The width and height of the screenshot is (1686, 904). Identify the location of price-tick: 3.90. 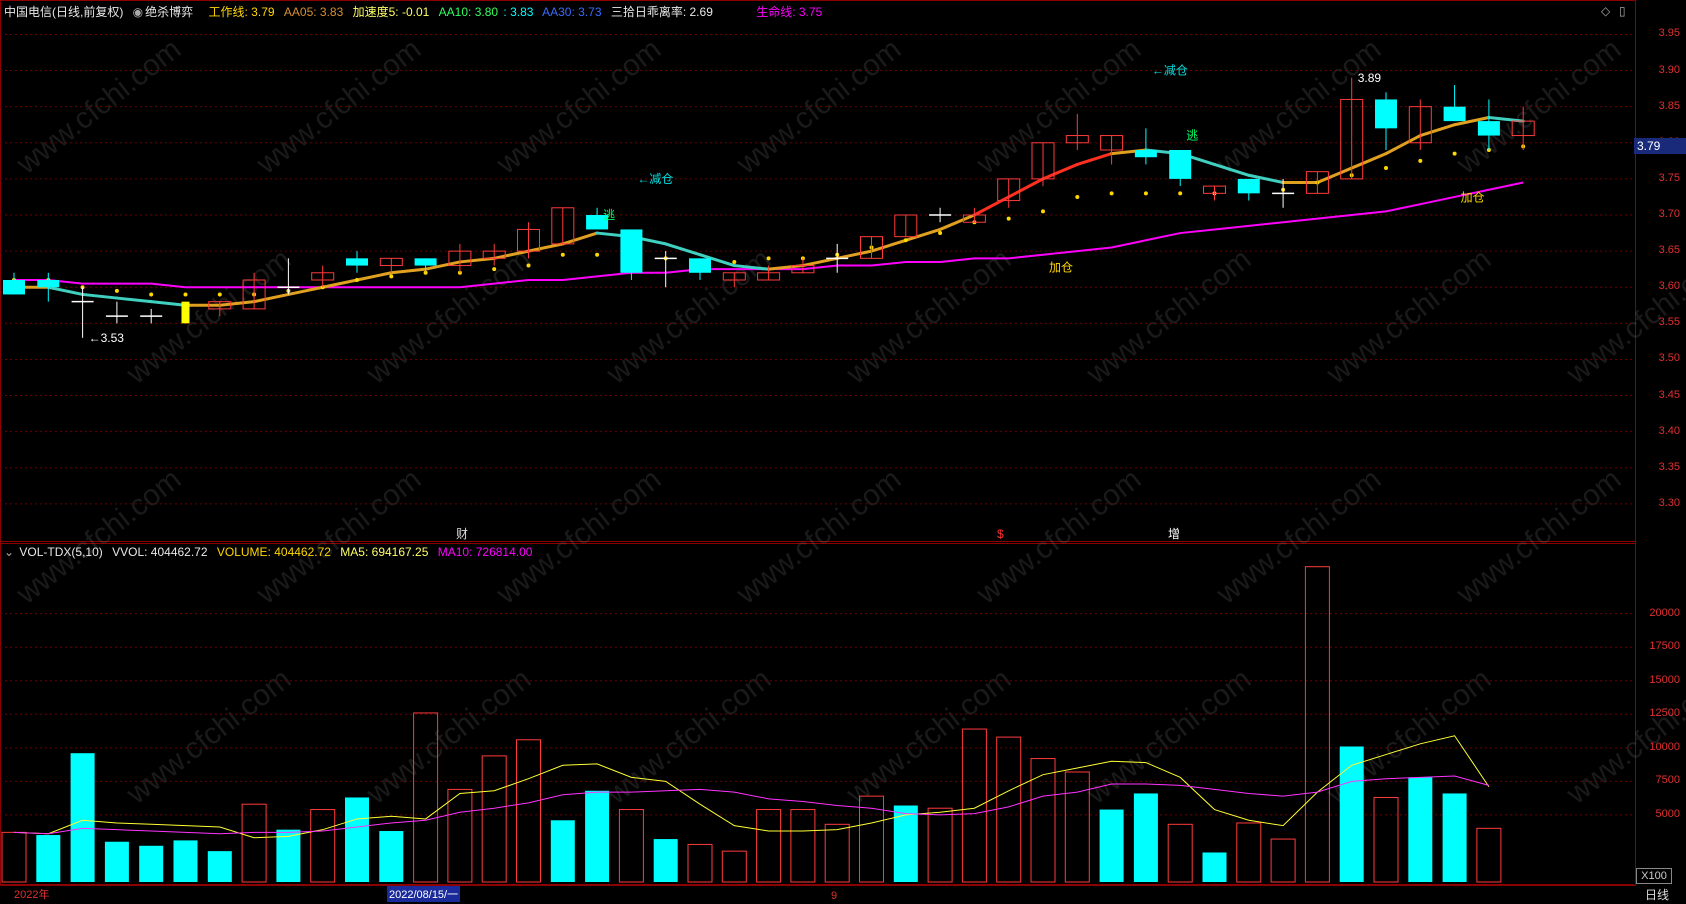
(1669, 69).